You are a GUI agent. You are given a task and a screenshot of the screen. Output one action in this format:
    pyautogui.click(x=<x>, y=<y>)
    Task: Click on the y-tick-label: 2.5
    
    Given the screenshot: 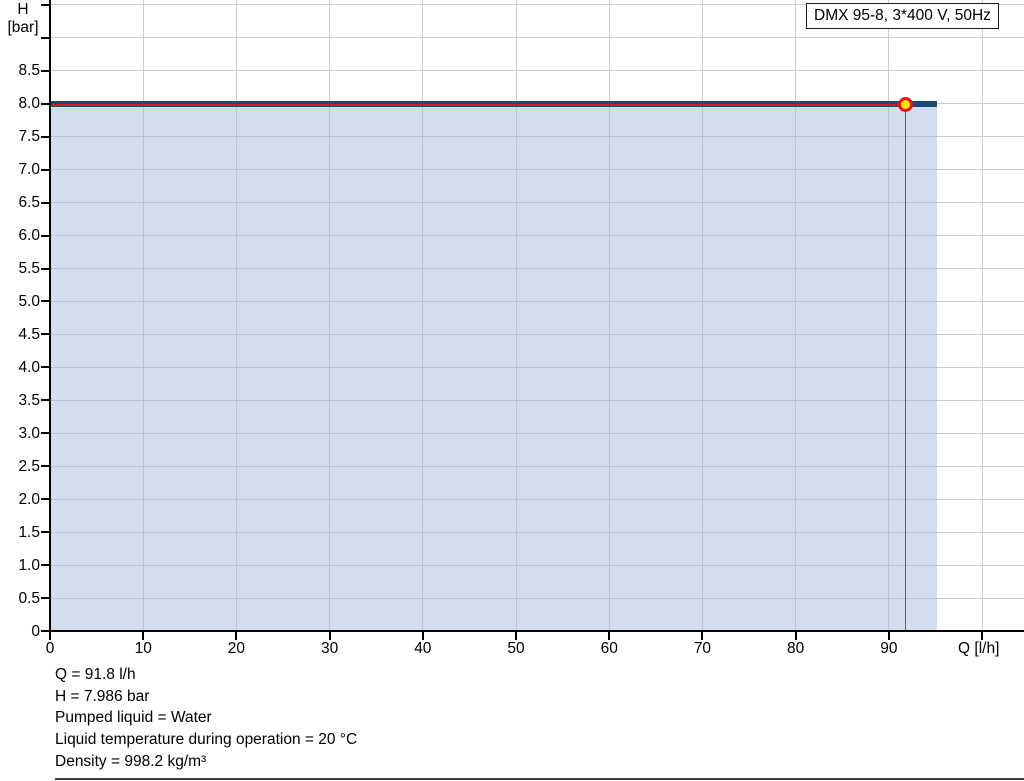 What is the action you would take?
    pyautogui.click(x=29, y=466)
    